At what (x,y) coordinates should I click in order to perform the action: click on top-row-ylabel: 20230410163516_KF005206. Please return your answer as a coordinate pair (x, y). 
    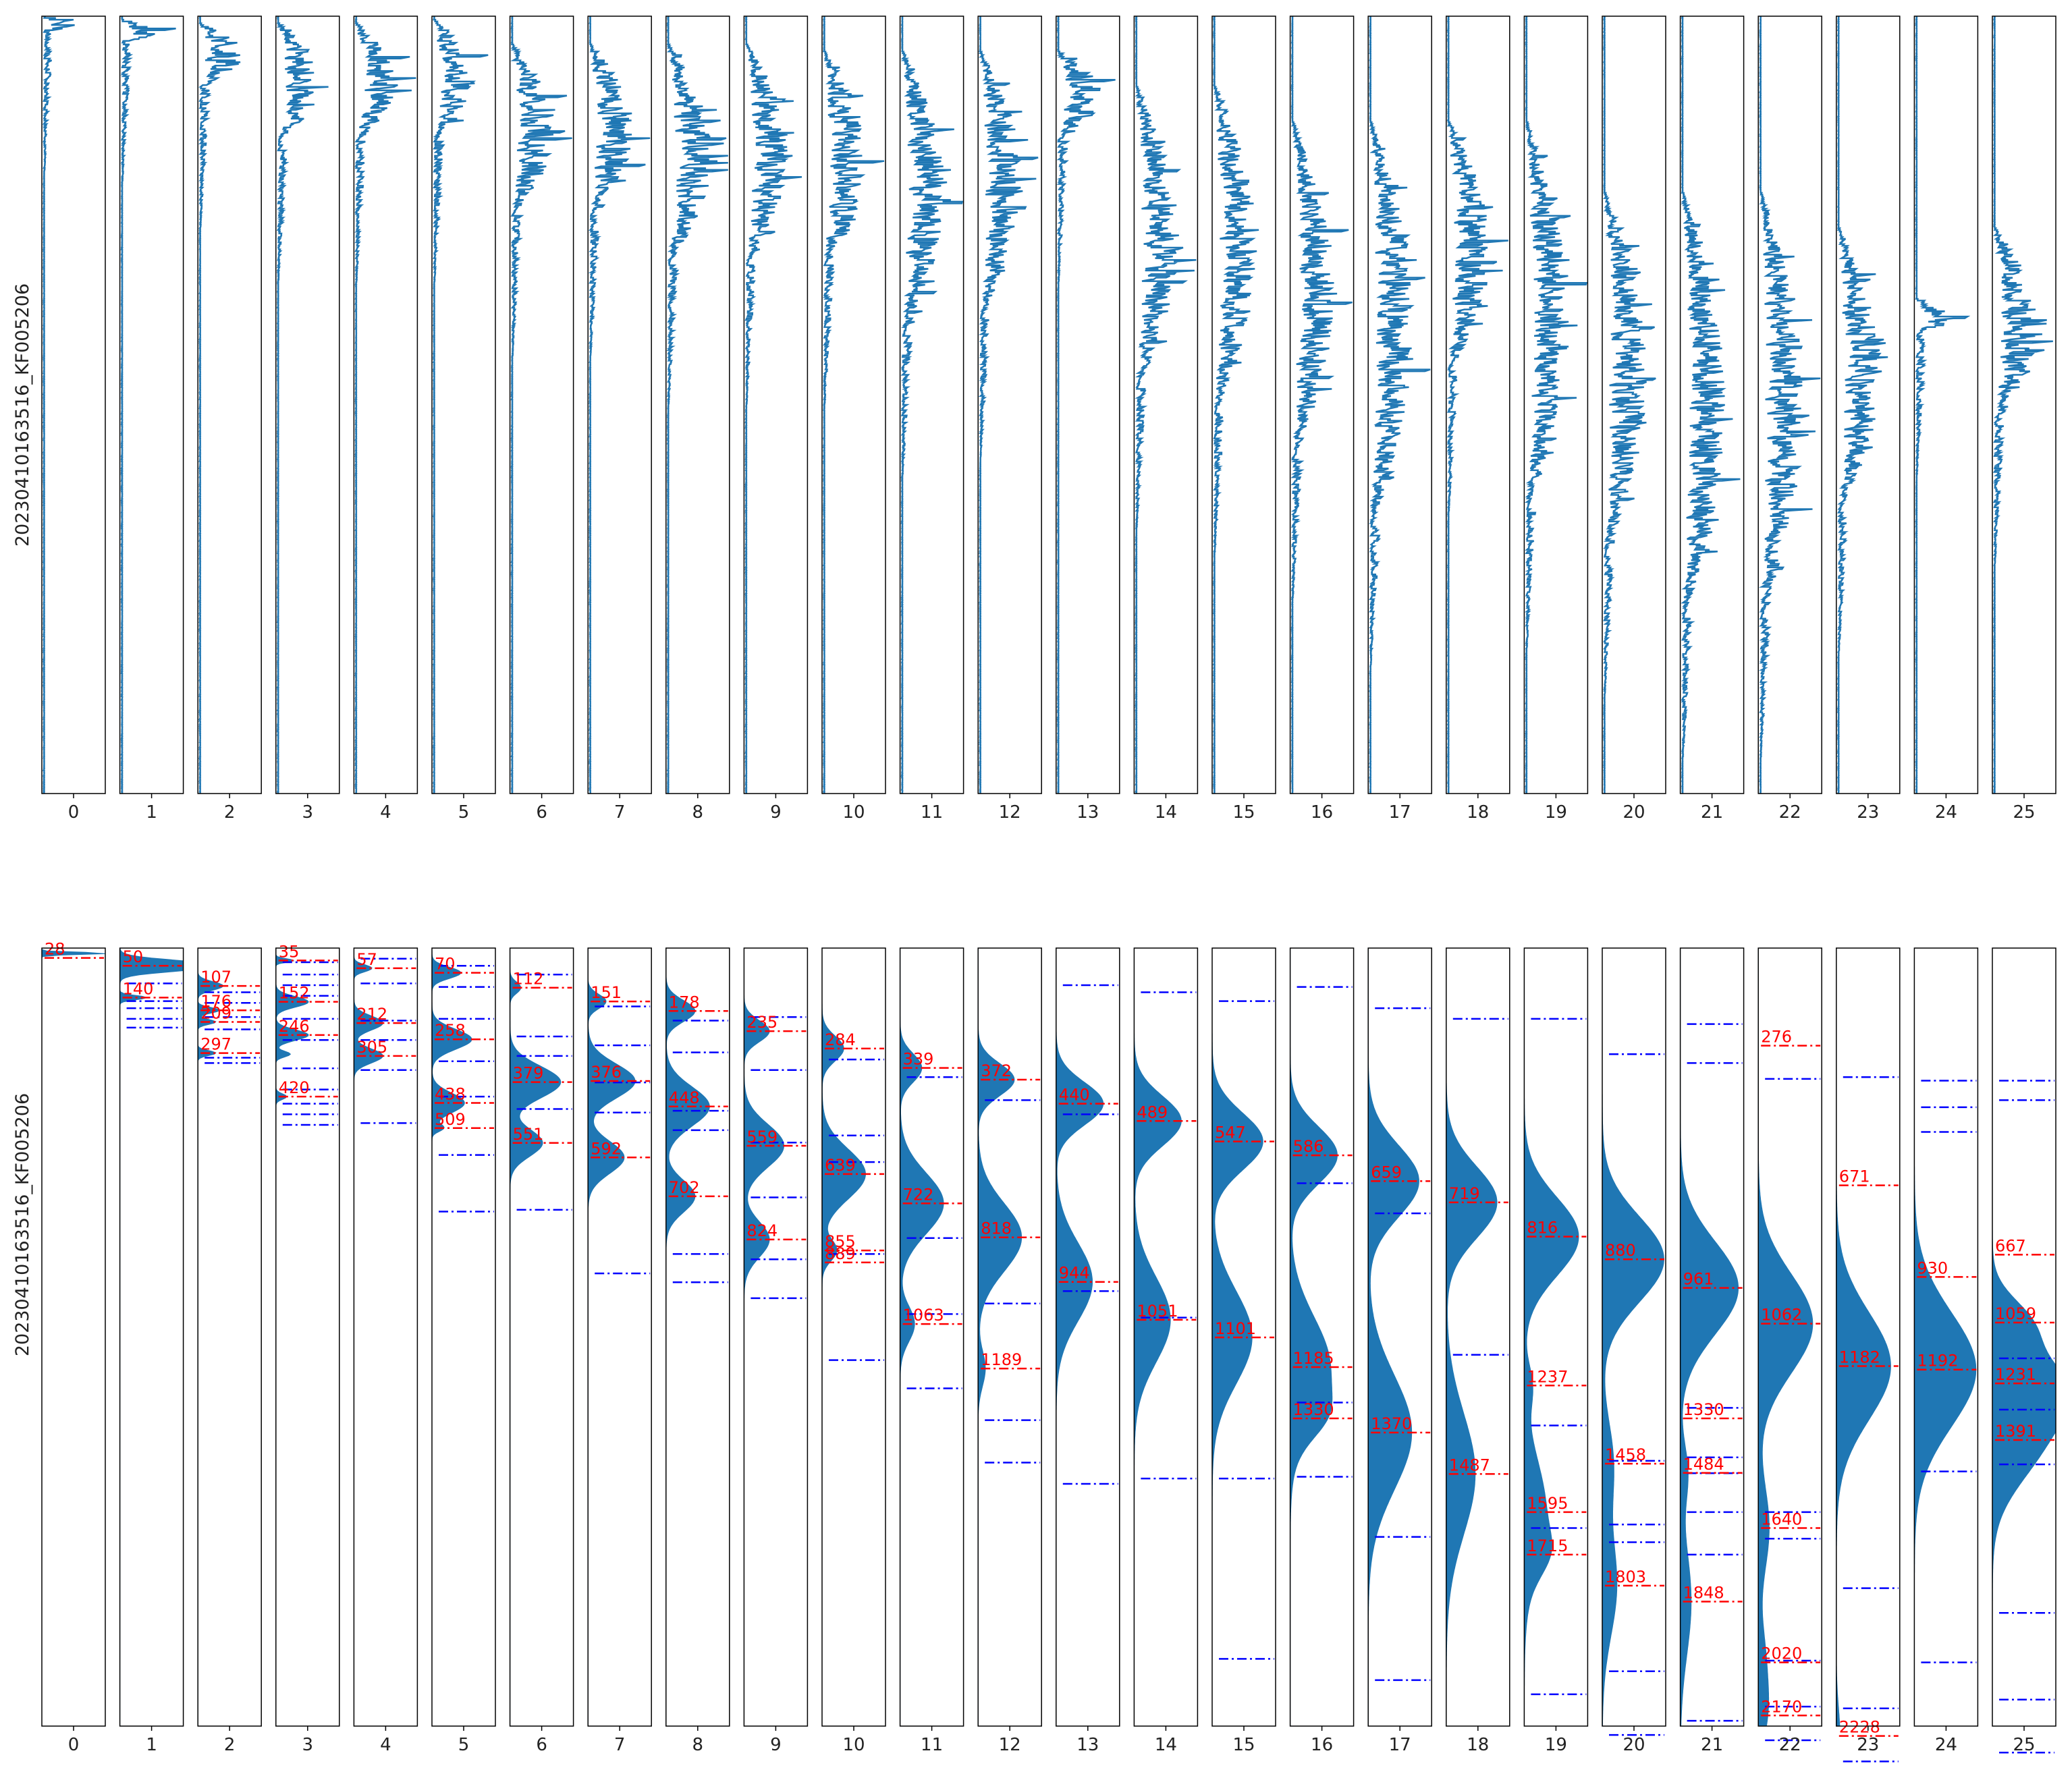
    Looking at the image, I should click on (22, 415).